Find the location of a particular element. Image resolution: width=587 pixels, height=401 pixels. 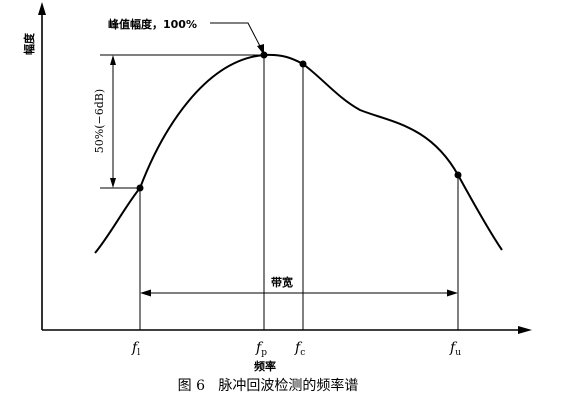

bandwidth-arrow-right is located at coordinates (452, 293).